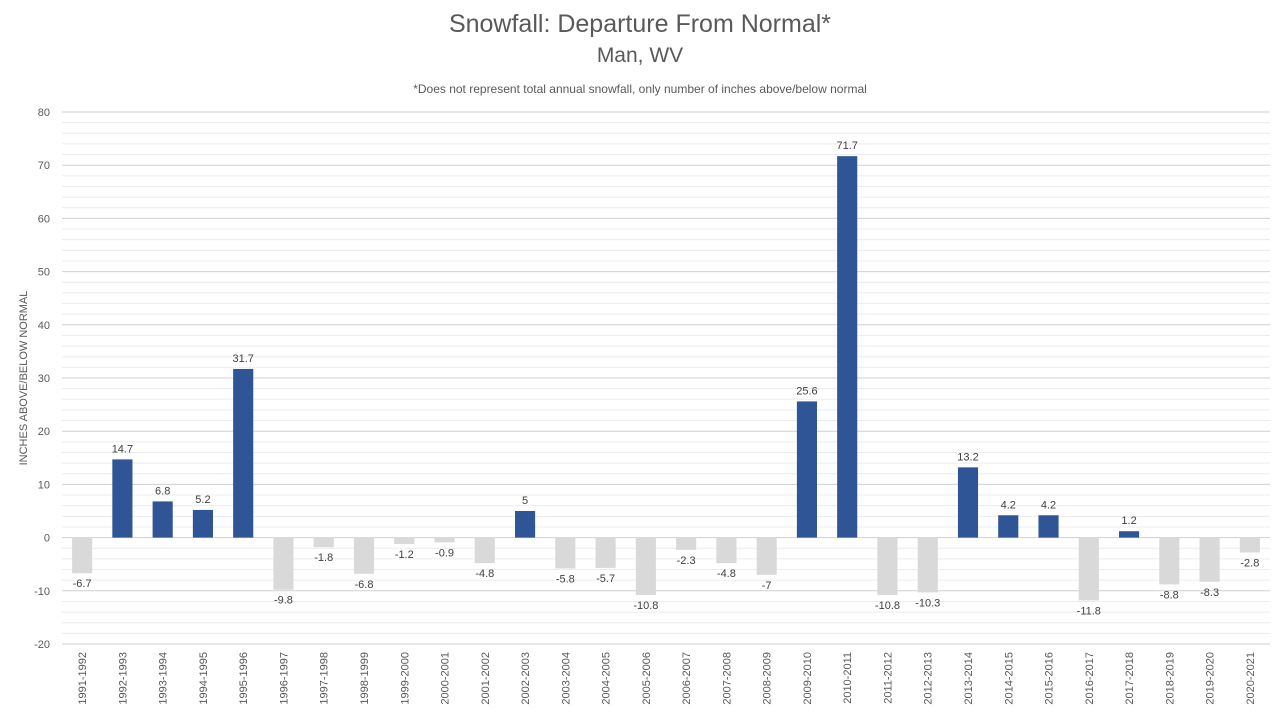  I want to click on x-tick-label: 1994-1995, so click(204, 678).